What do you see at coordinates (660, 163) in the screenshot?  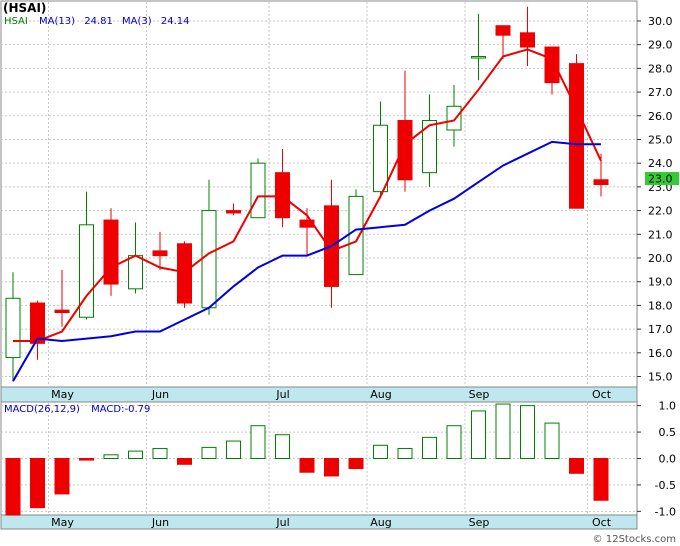 I see `price-tick-label: 24.0` at bounding box center [660, 163].